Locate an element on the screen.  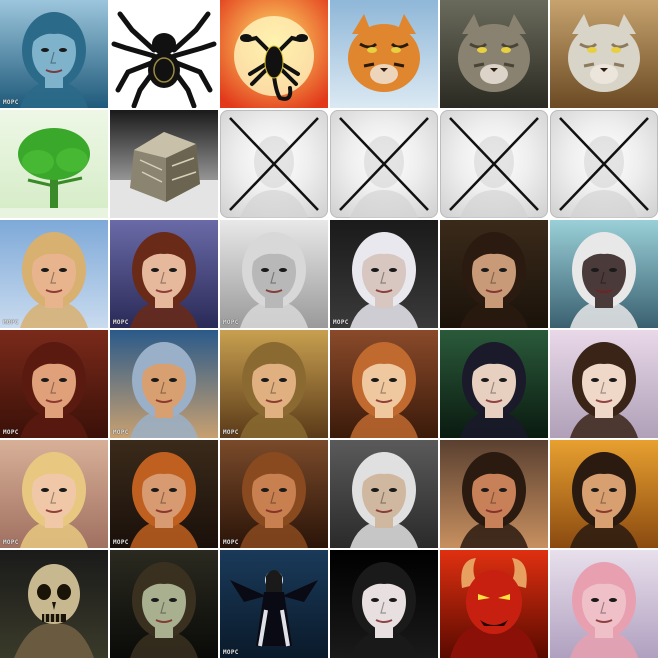
portrait-tile-red-demon is located at coordinates (494, 604).